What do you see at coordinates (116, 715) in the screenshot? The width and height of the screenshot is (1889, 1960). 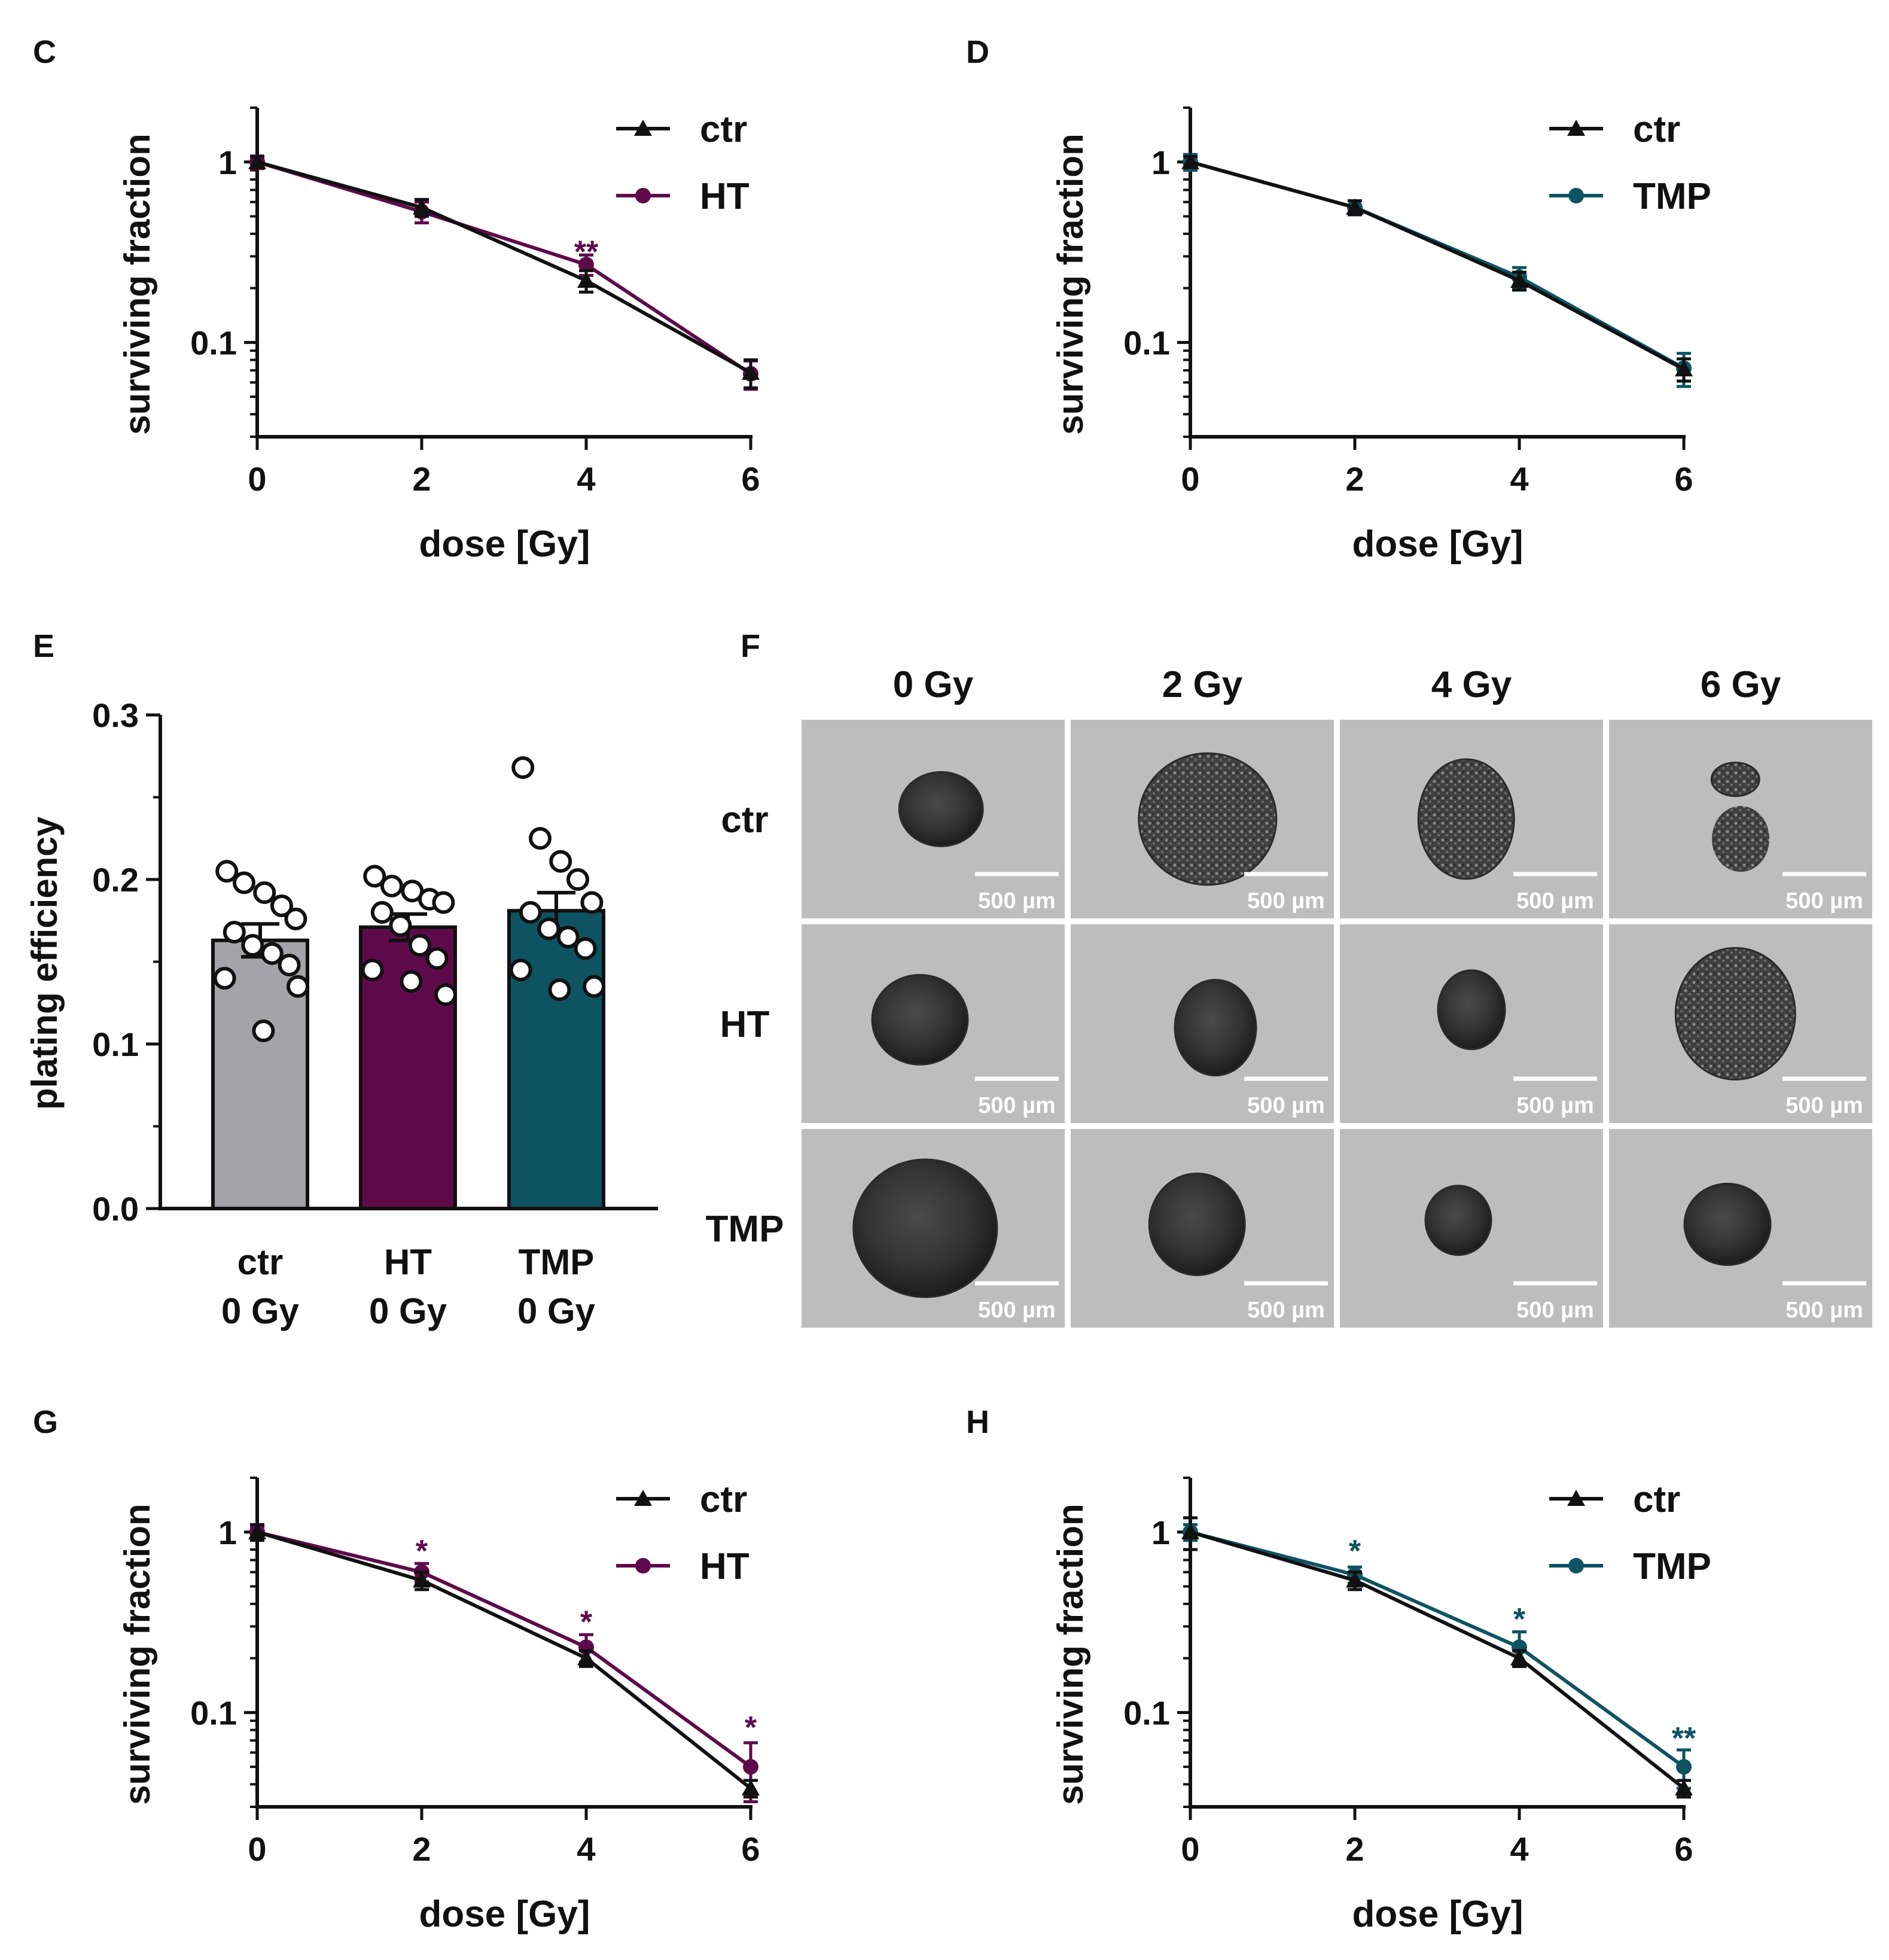 I see `y-tick-label: 0.3` at bounding box center [116, 715].